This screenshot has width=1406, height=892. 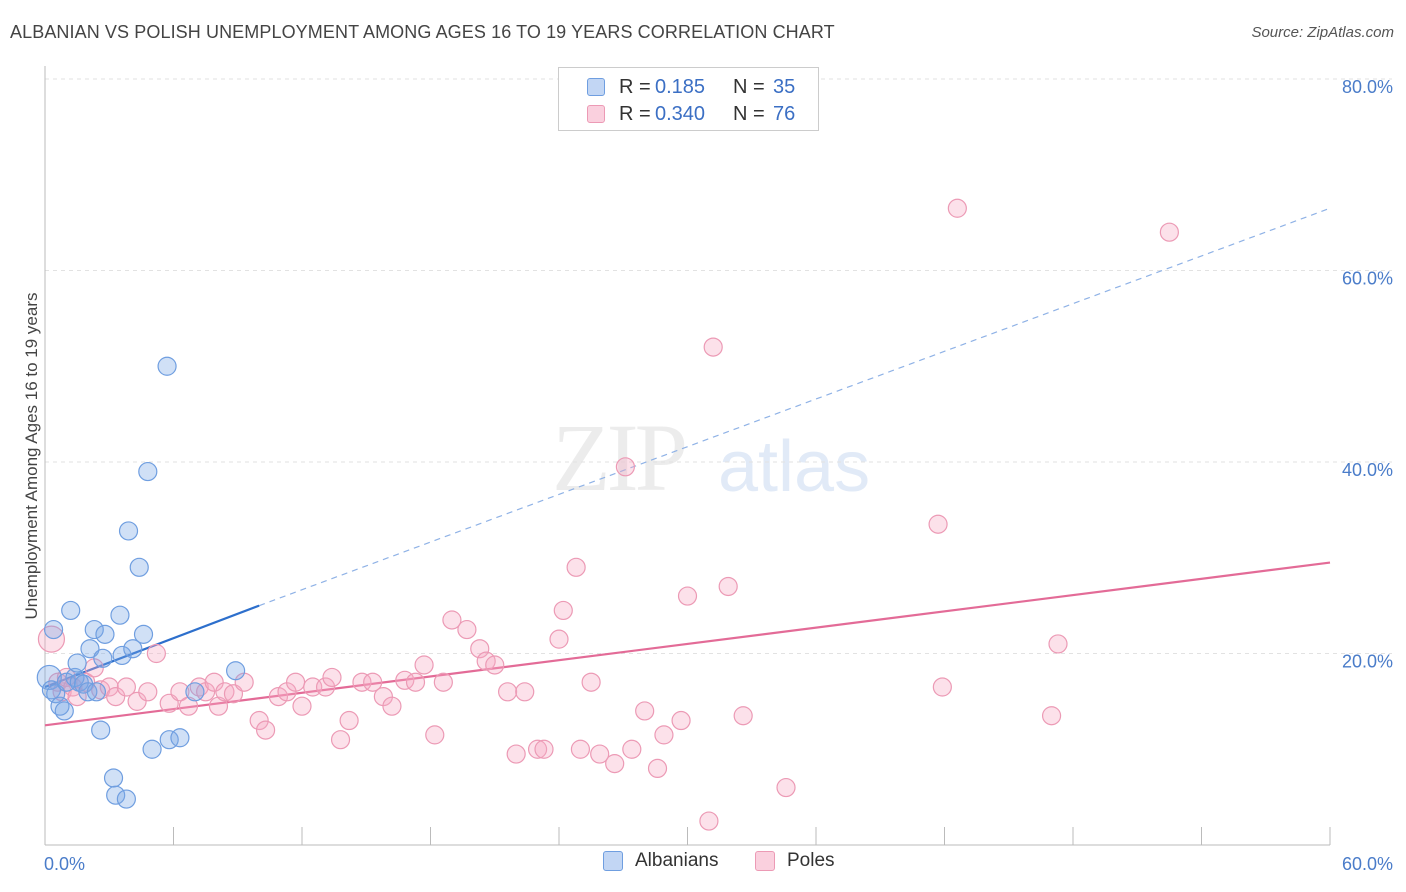 I want to click on legend-row-albanians: R = 0.185 N = 35, so click(x=677, y=87).